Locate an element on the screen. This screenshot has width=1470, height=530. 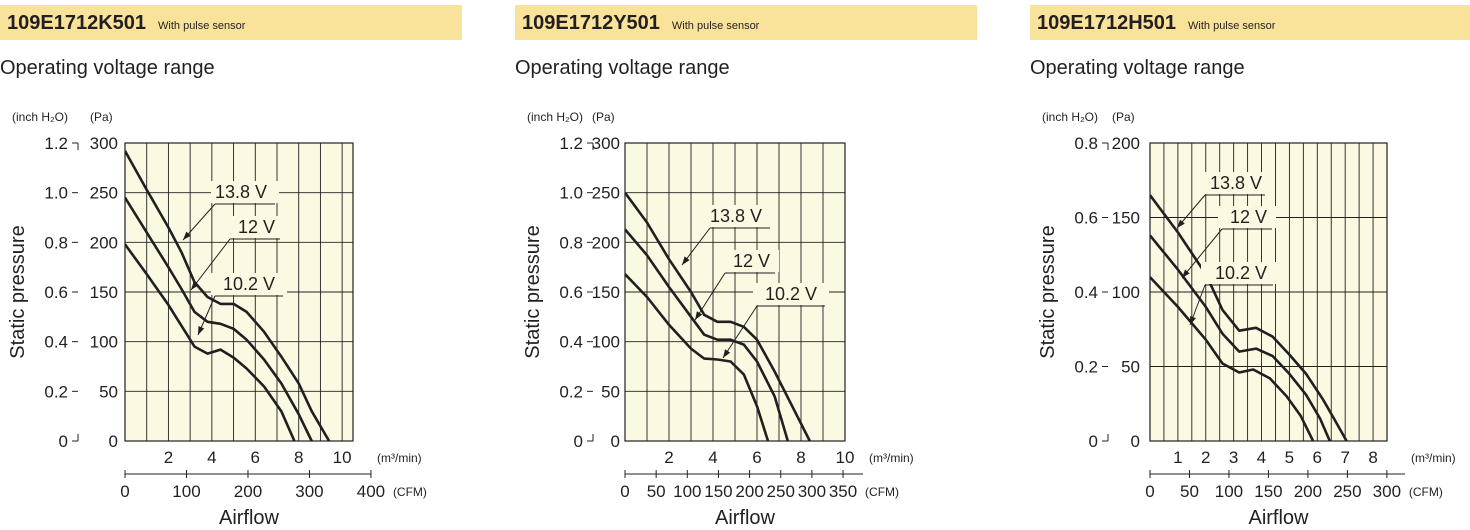
y-tick-label-pa: 100 is located at coordinates (104, 342).